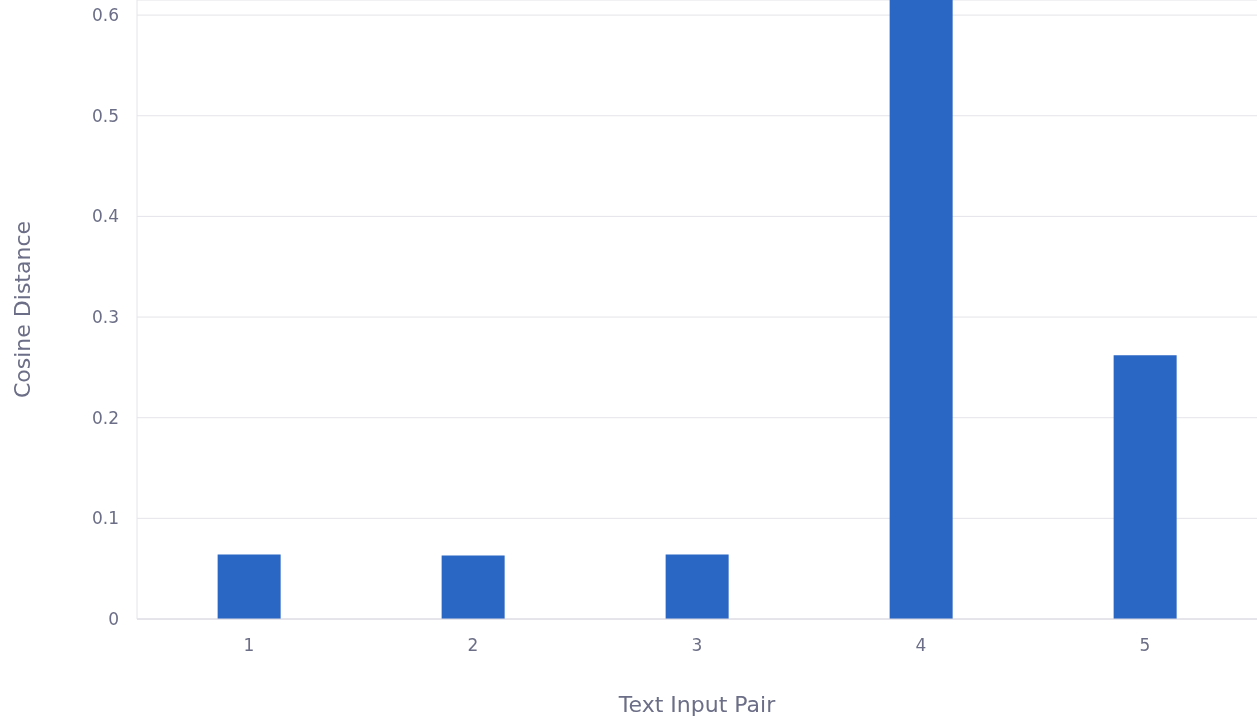 The image size is (1257, 722). Describe the element at coordinates (105, 115) in the screenshot. I see `y-tick-label: 0.5` at that location.